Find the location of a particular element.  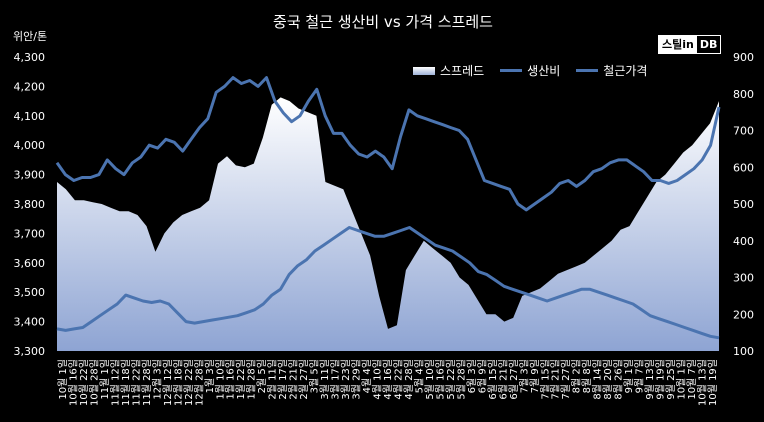

x-tick-label: 3월 5일 is located at coordinates (315, 376).